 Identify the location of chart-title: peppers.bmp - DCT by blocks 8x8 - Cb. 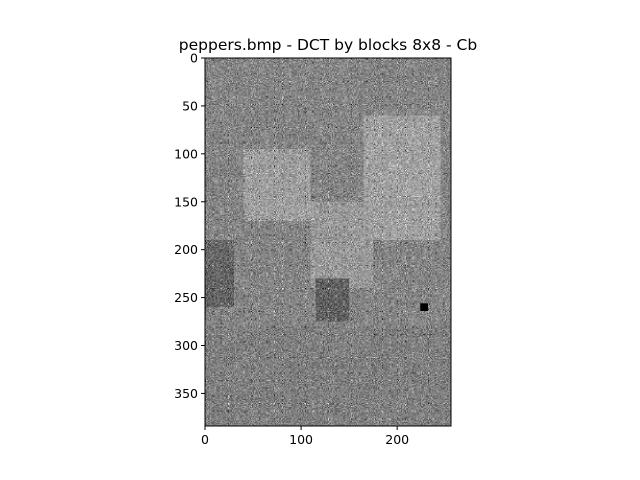
(328, 45).